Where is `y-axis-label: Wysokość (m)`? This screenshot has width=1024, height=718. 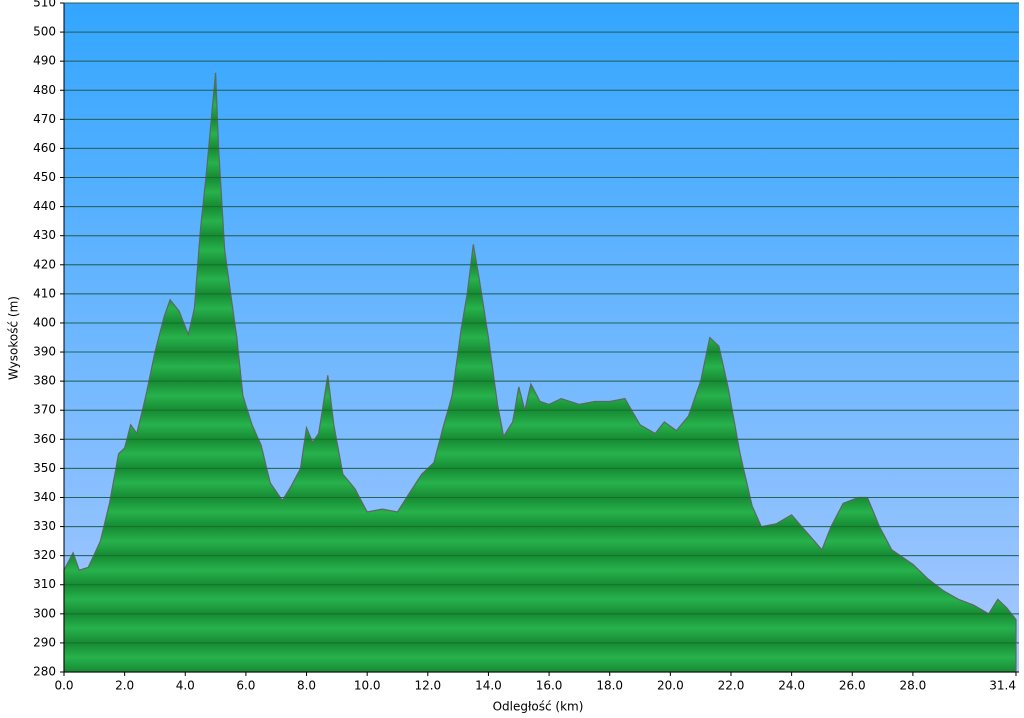 y-axis-label: Wysokość (m) is located at coordinates (14, 338).